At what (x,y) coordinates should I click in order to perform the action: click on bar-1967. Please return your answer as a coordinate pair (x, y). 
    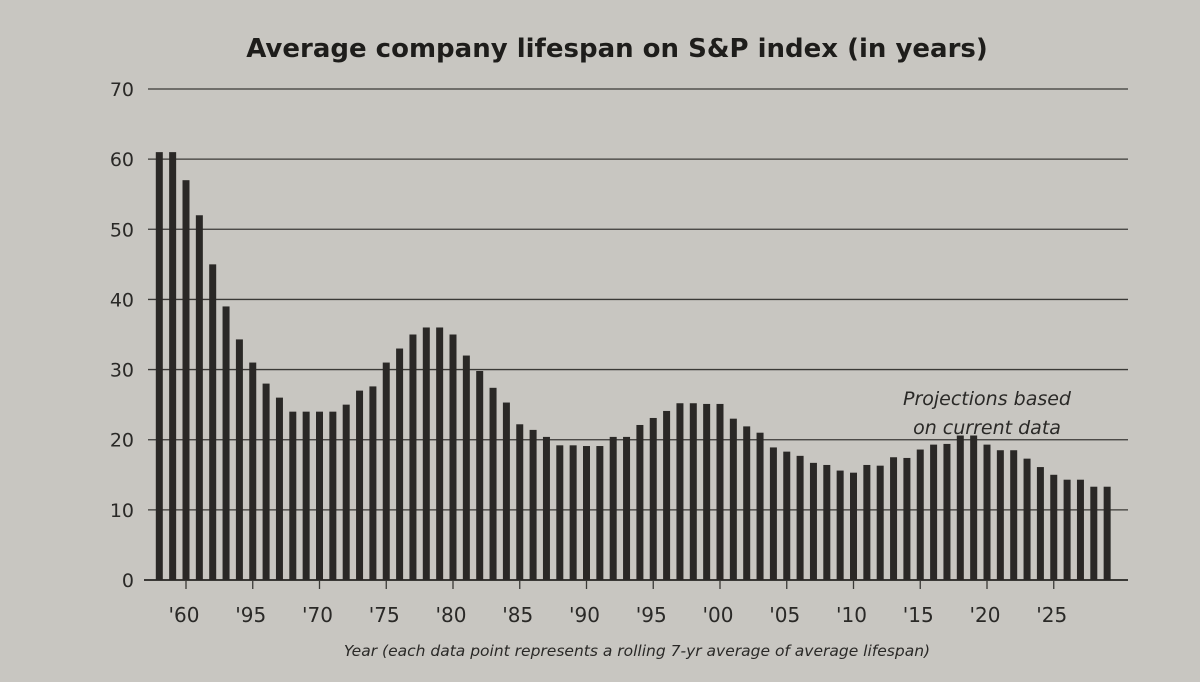
    Looking at the image, I should click on (279, 488).